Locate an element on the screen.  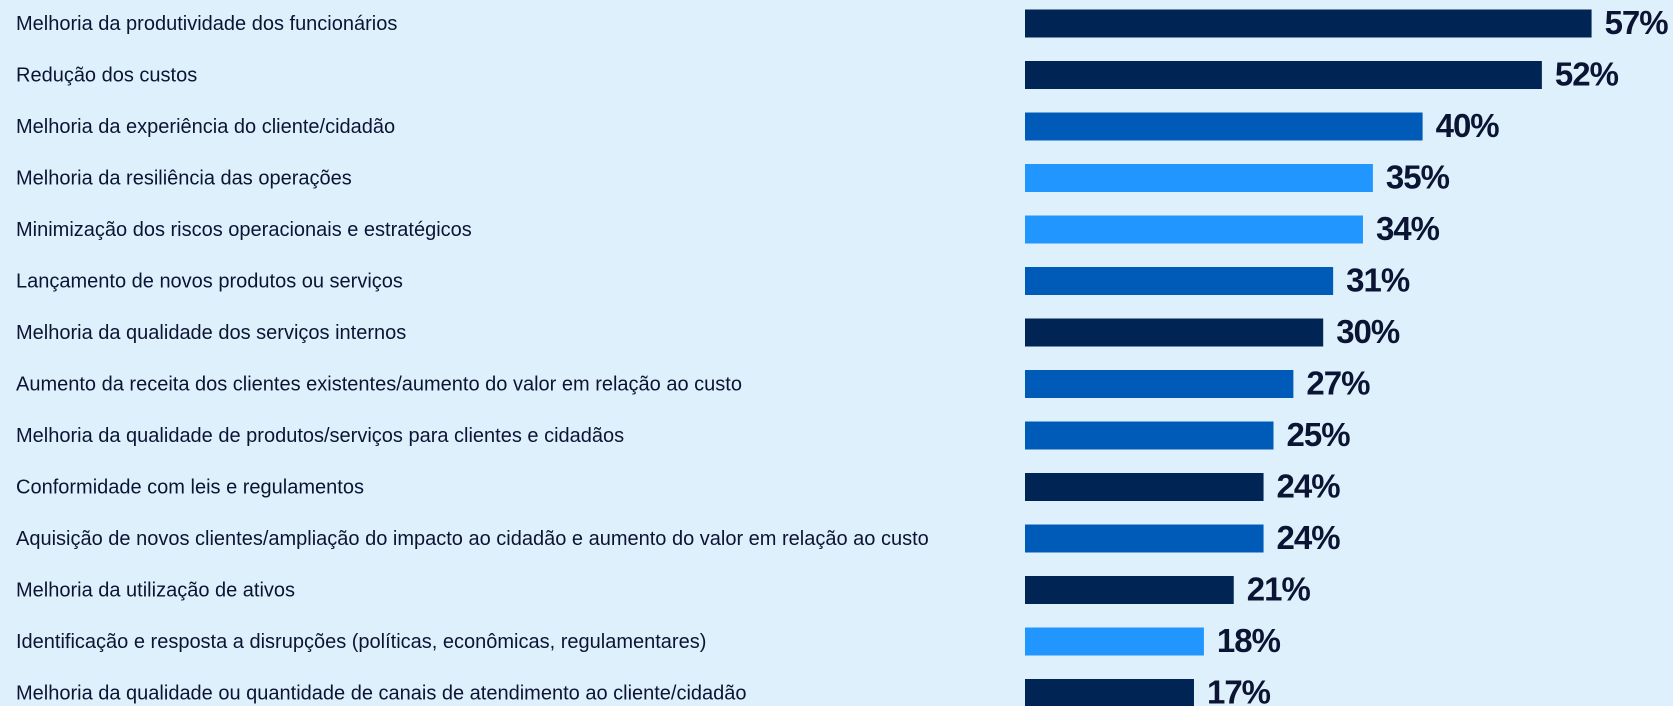
value-label: 27% is located at coordinates (1338, 383).